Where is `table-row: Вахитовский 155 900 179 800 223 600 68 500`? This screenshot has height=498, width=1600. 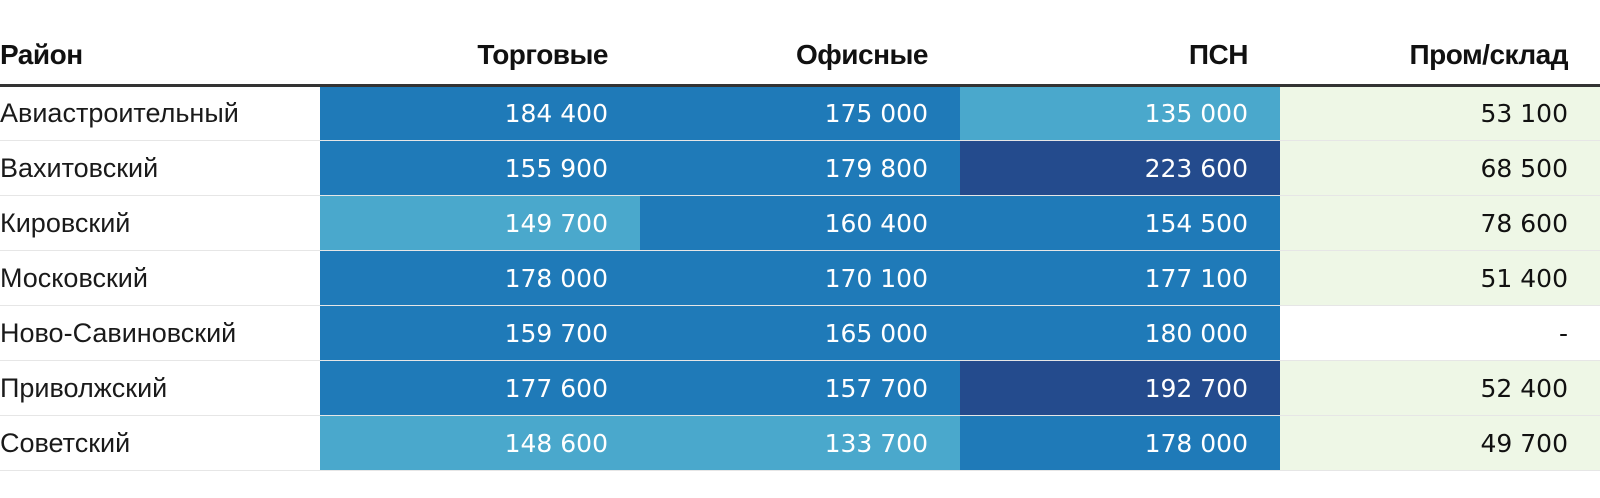
table-row: Вахитовский 155 900 179 800 223 600 68 500 is located at coordinates (800, 168).